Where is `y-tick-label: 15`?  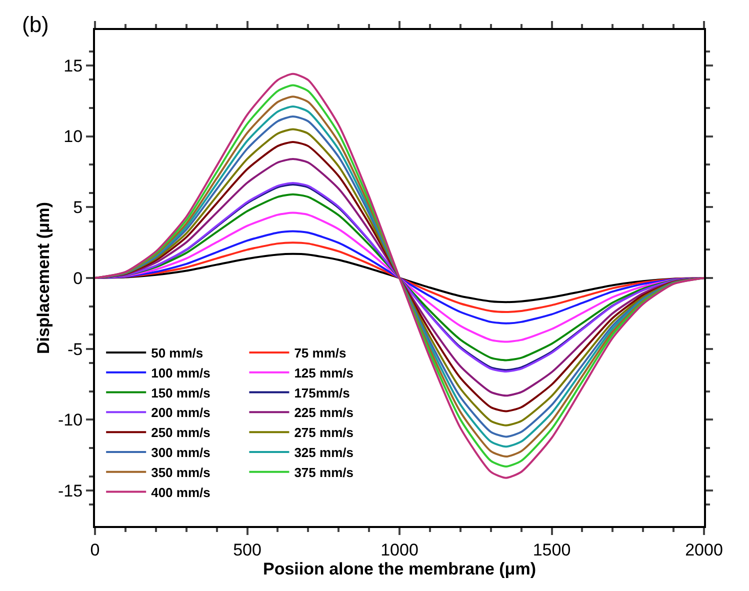 y-tick-label: 15 is located at coordinates (73, 66).